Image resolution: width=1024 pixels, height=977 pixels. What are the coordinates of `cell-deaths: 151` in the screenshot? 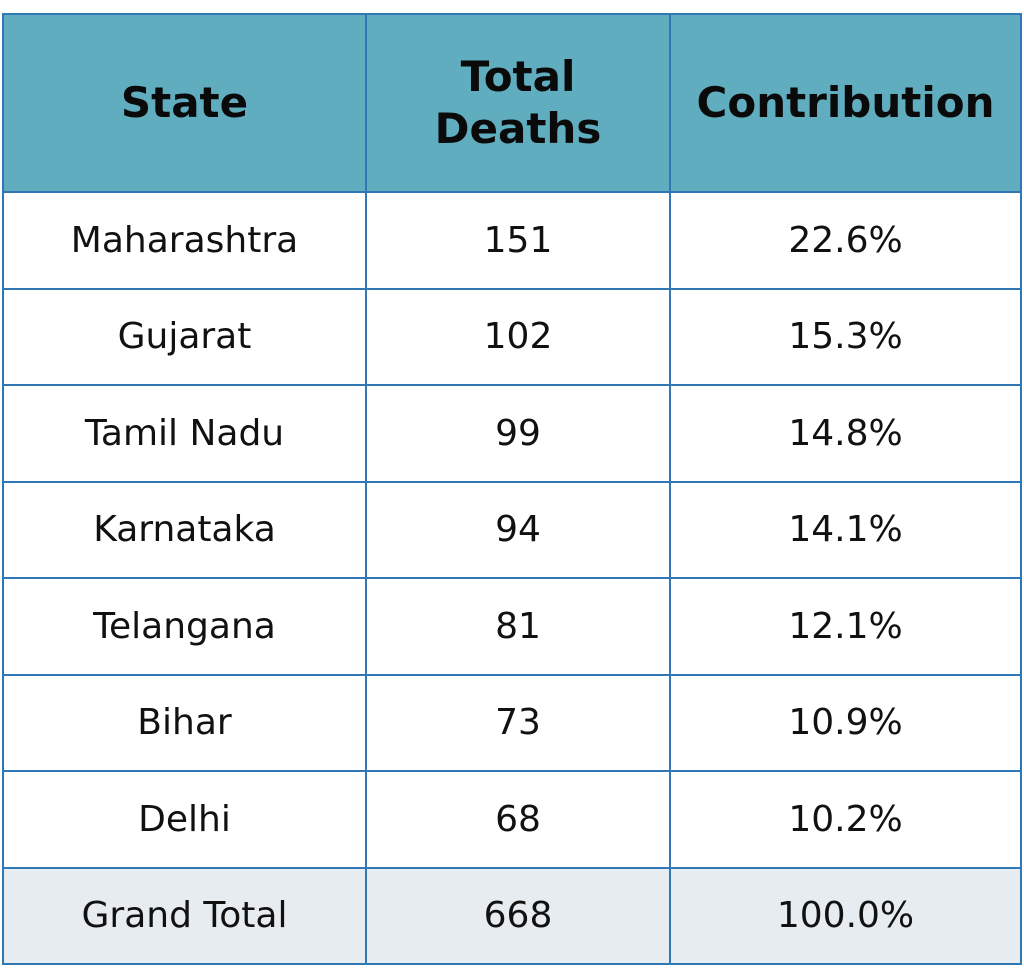 It's located at (518, 240).